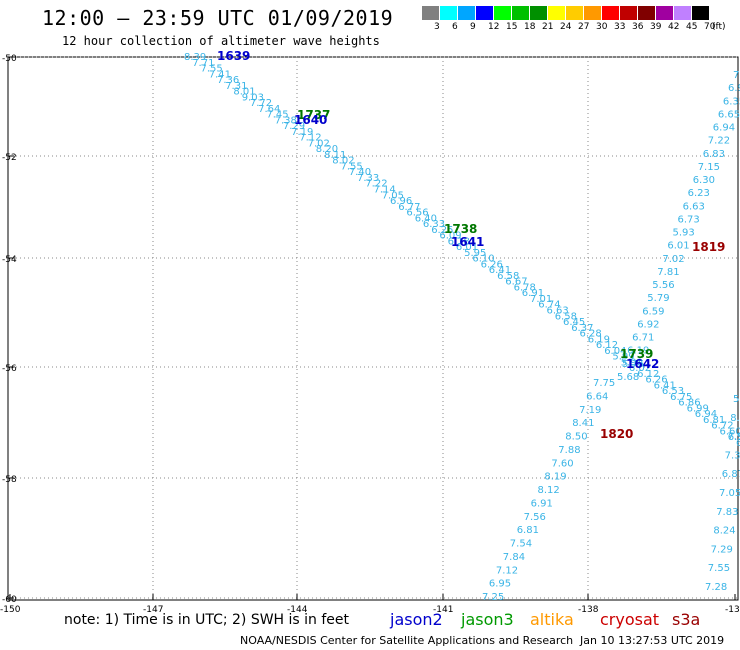 The width and height of the screenshot is (740, 650). I want to click on track-ne-wave-height: 6.71, so click(643, 338).